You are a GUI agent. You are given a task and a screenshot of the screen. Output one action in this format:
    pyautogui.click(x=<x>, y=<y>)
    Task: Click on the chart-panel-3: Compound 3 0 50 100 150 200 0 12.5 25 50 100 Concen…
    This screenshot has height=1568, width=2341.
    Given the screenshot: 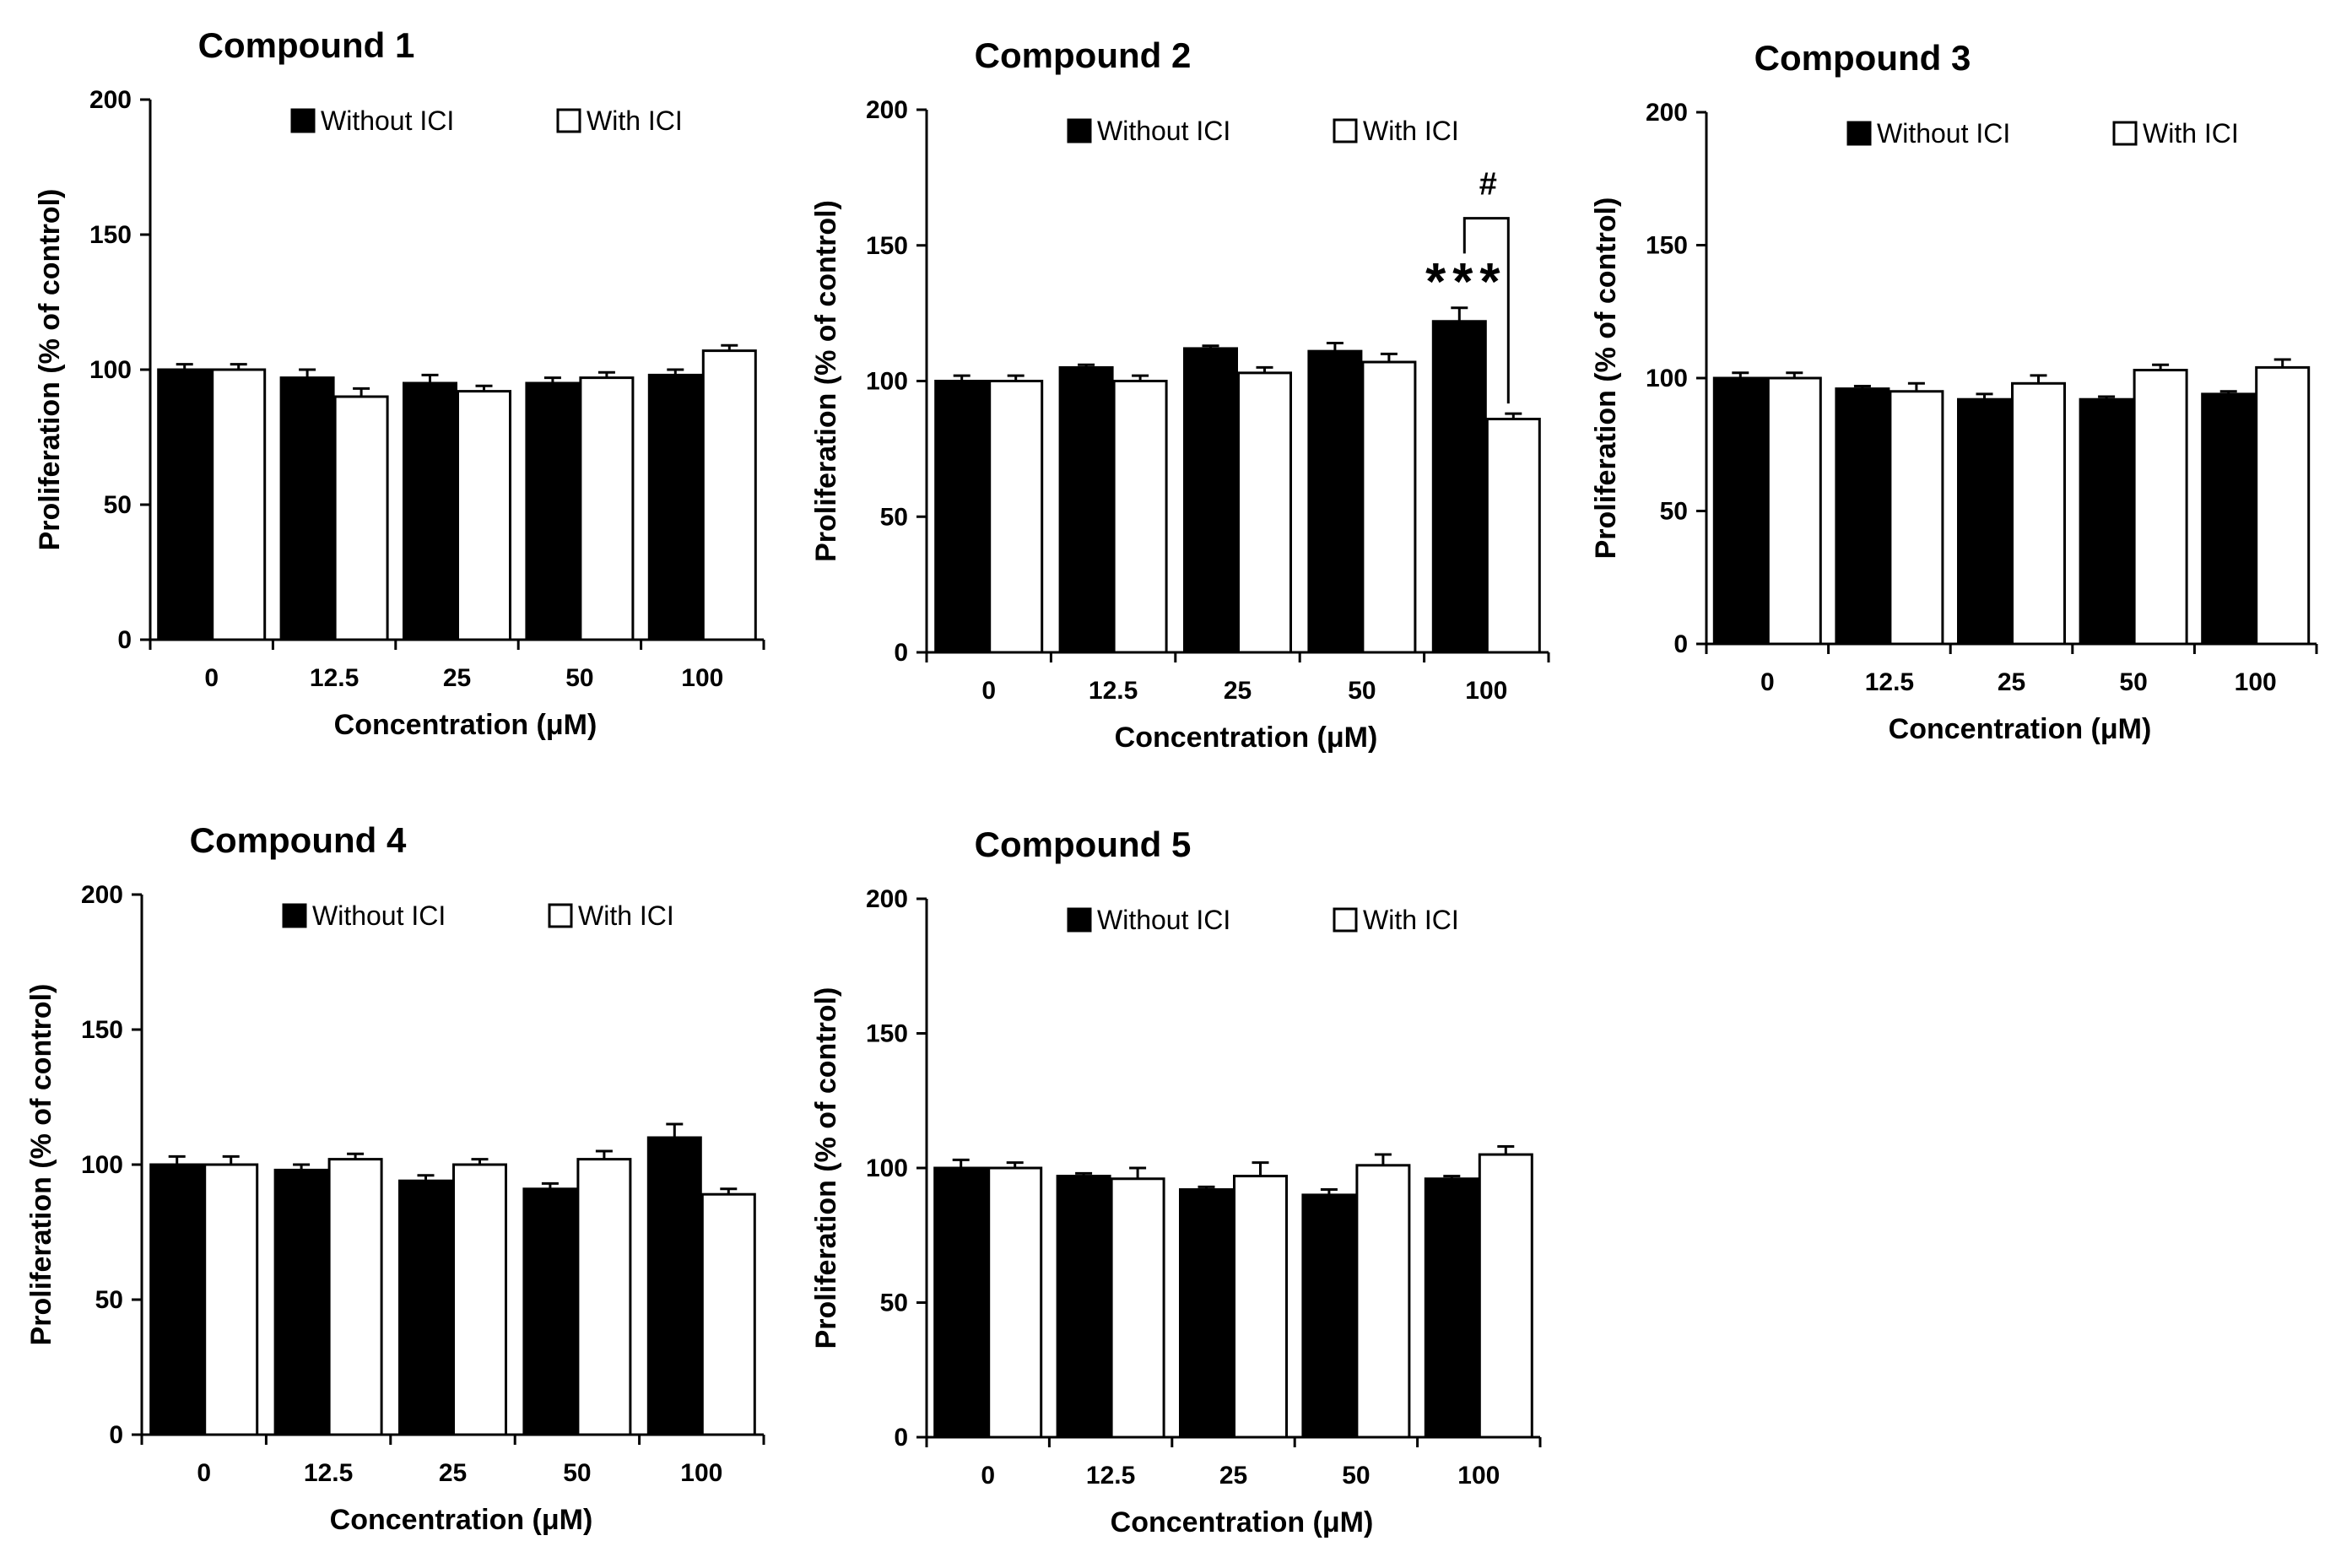 What is the action you would take?
    pyautogui.click(x=1954, y=391)
    